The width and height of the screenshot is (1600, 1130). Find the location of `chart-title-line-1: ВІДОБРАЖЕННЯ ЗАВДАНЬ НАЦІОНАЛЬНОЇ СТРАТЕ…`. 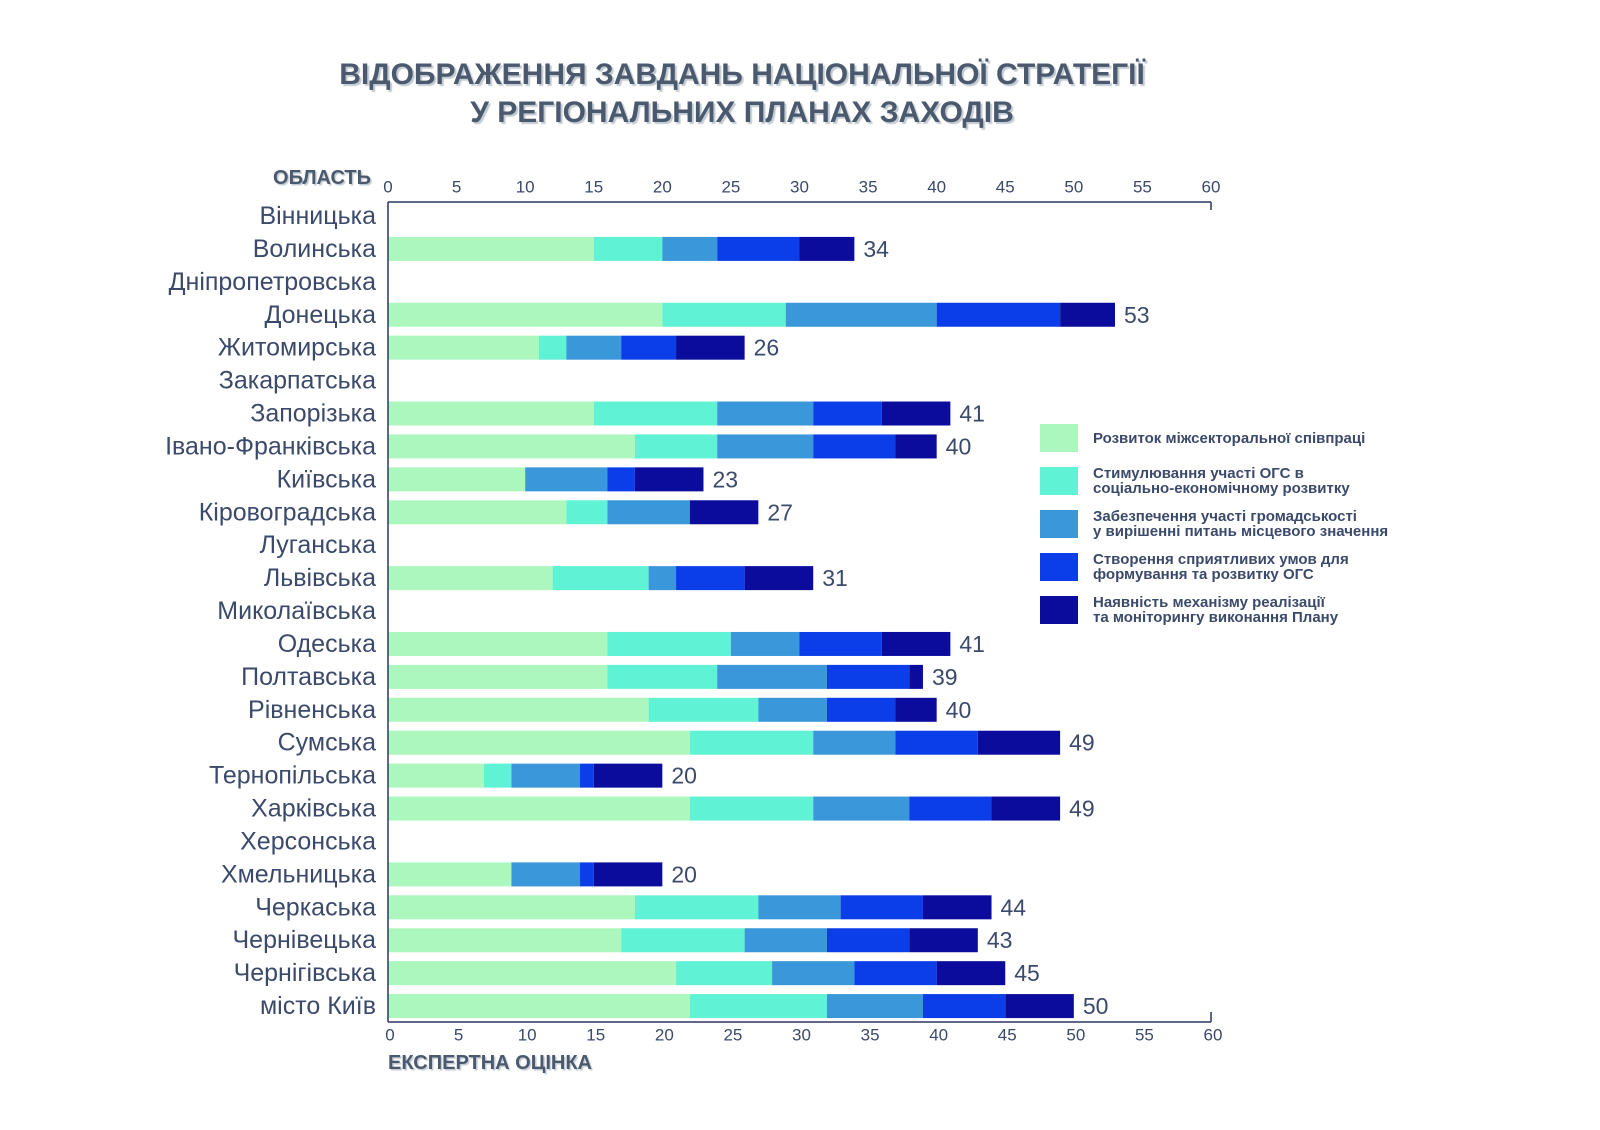

chart-title-line-1: ВІДОБРАЖЕННЯ ЗАВДАНЬ НАЦІОНАЛЬНОЇ СТРАТЕ… is located at coordinates (742, 74).